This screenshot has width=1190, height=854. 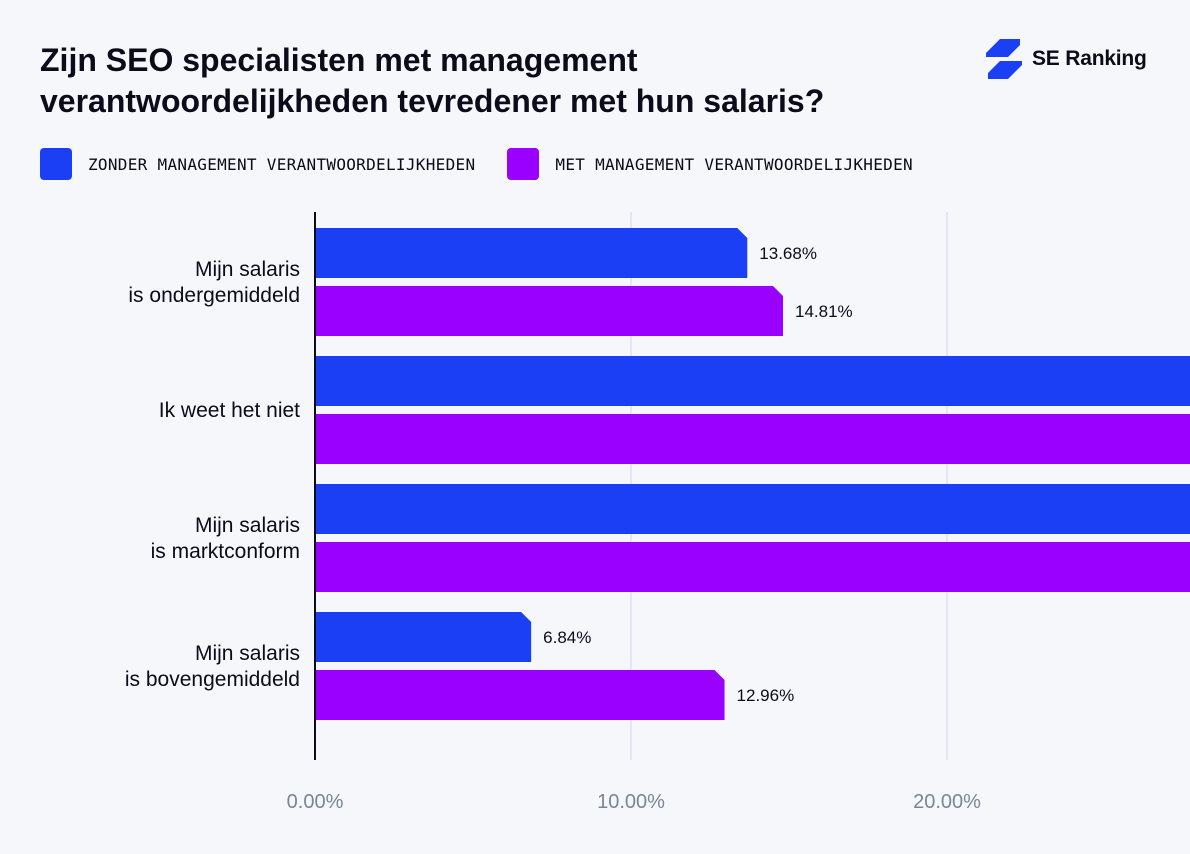 What do you see at coordinates (282, 164) in the screenshot?
I see `legend-label-series-1: ZONDER MANAGEMENT VERANTWOORDELIJKHEDEN` at bounding box center [282, 164].